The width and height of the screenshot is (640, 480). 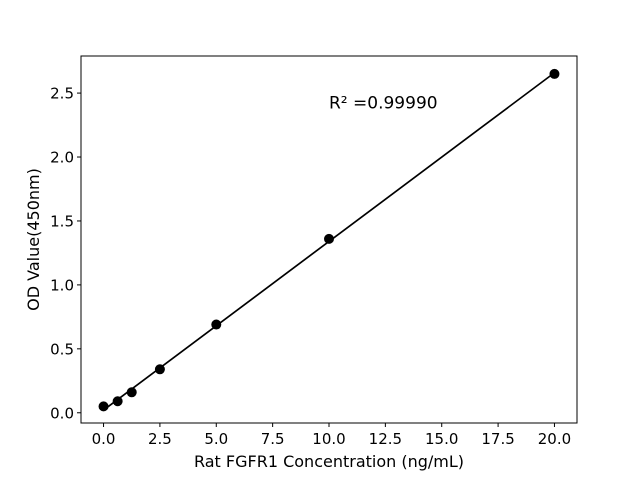 I want to click on y-tick-label: 1.0, so click(x=62, y=285).